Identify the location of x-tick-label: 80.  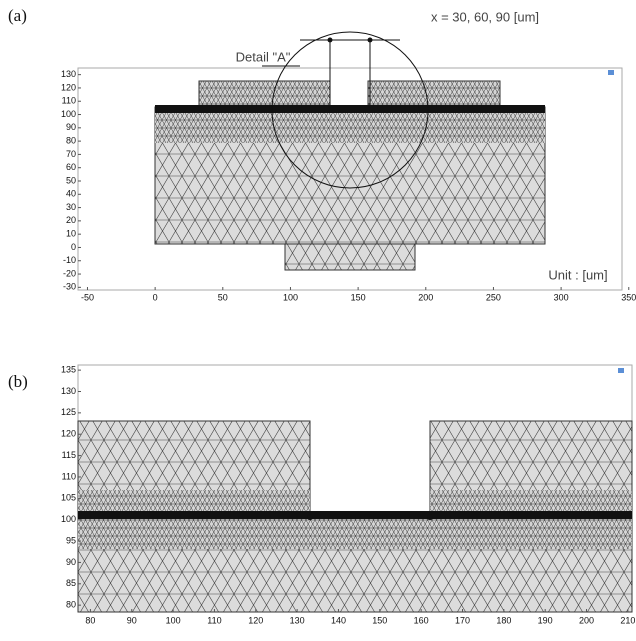
(90, 620).